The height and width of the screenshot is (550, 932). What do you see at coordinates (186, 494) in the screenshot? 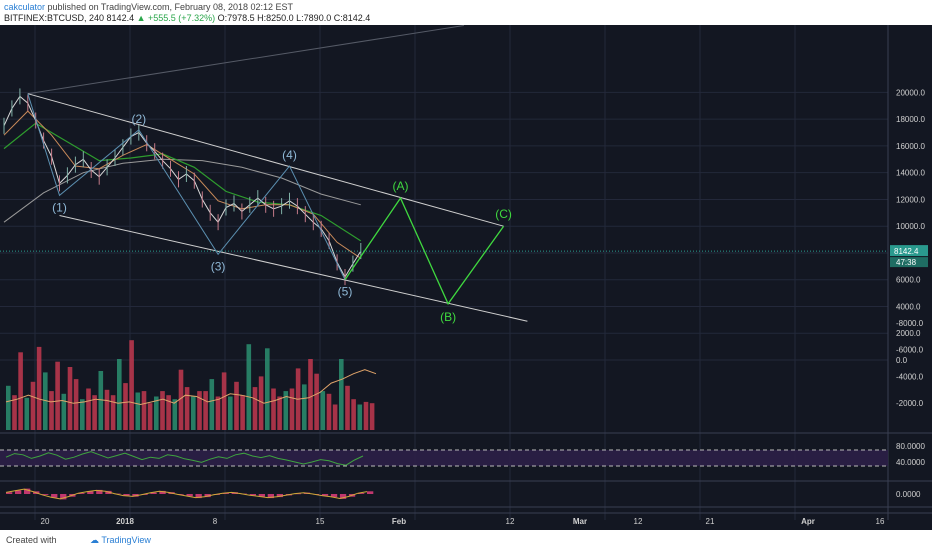
I see `macd-signal-line` at bounding box center [186, 494].